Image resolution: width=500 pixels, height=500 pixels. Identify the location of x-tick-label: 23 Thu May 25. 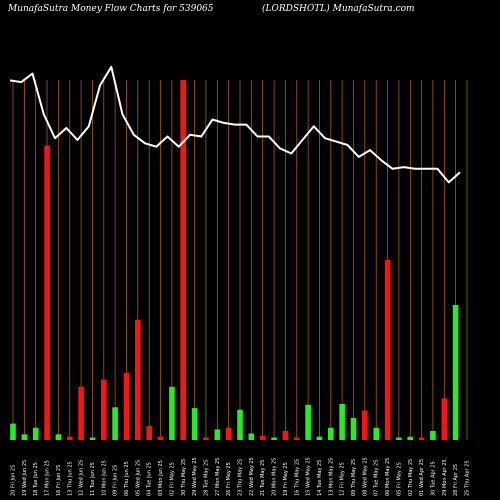
(241, 477).